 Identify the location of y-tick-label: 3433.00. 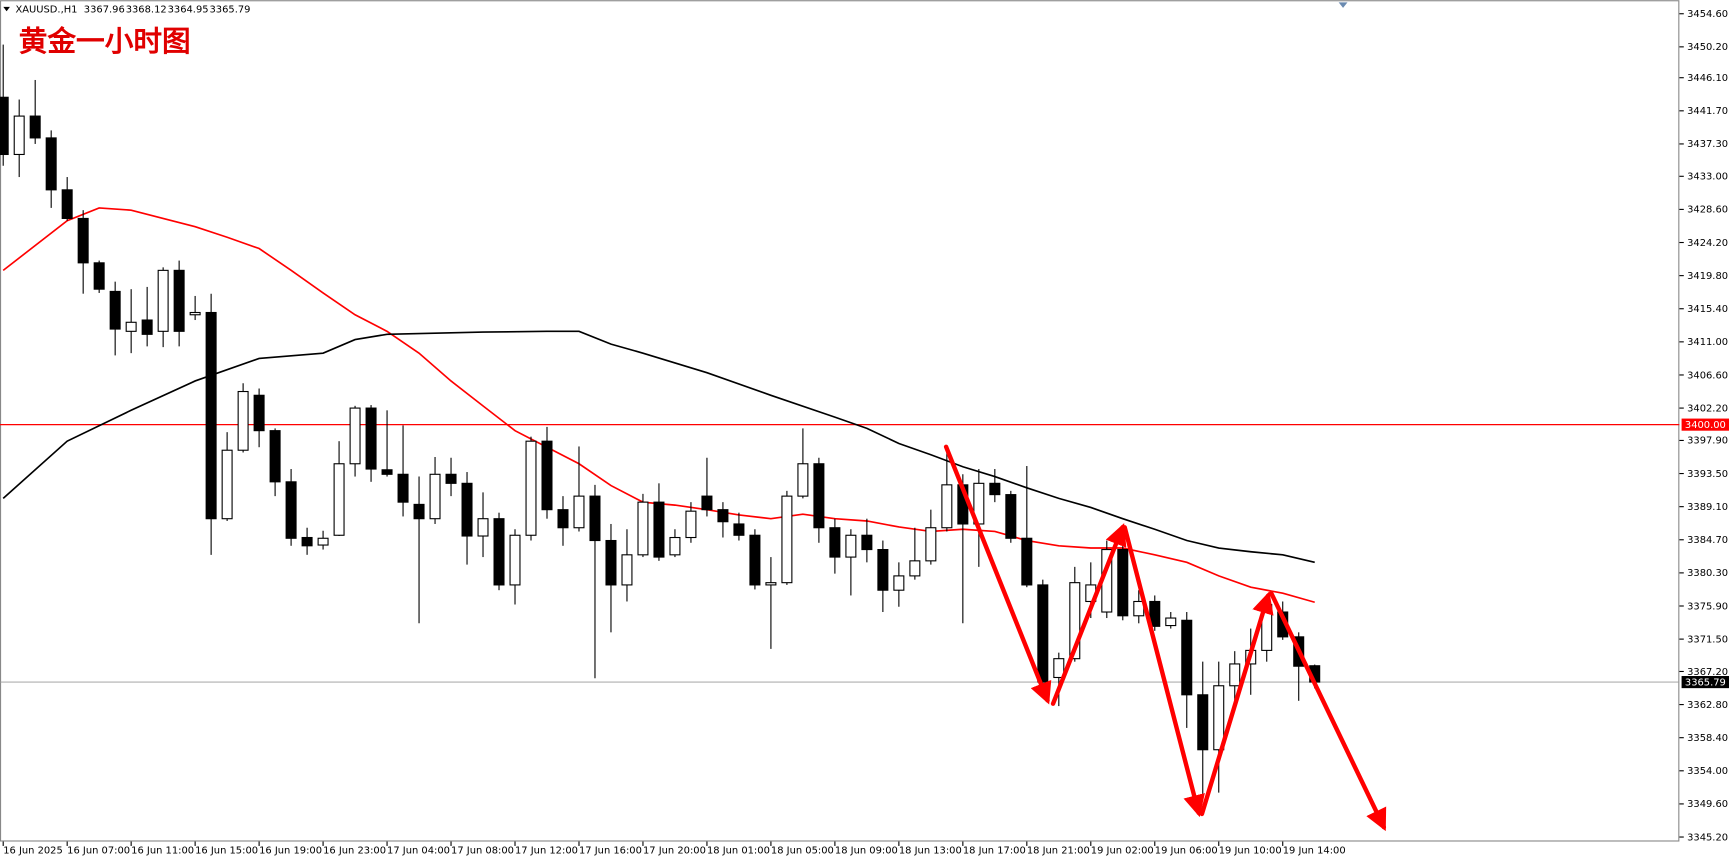
(1707, 177).